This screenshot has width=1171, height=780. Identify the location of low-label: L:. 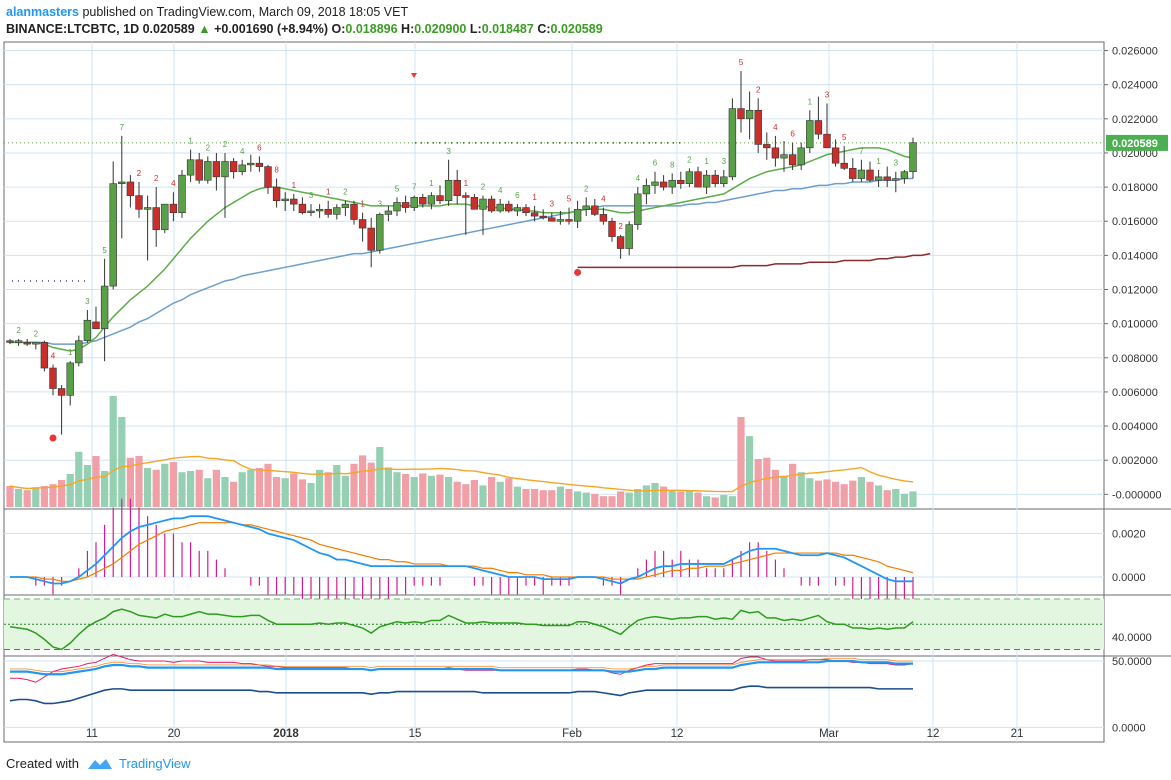
(475, 29).